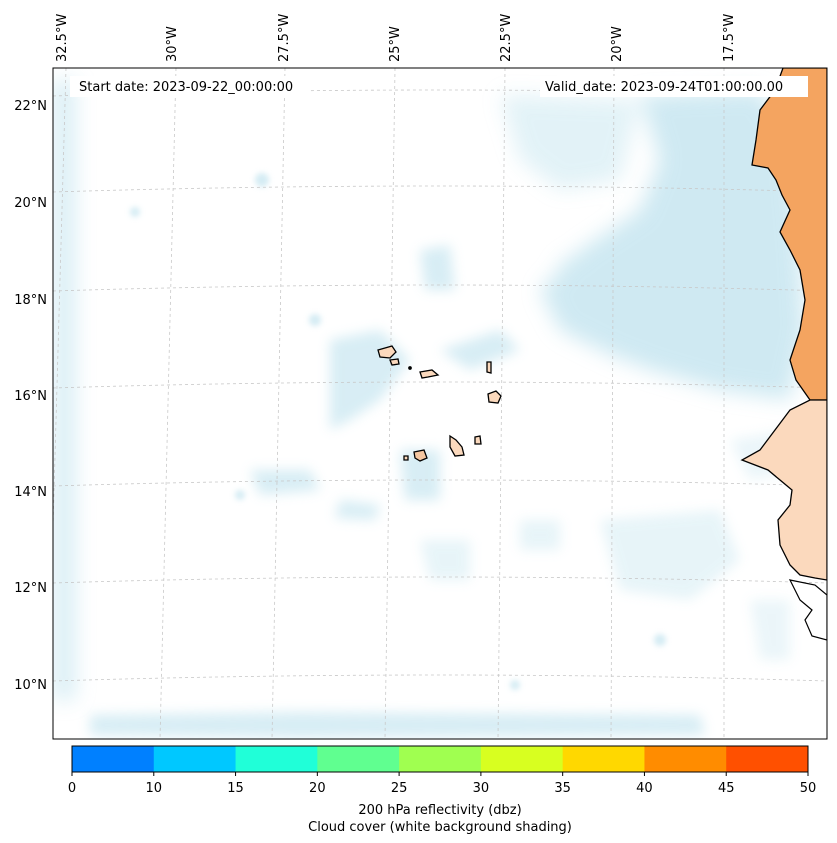 This screenshot has width=837, height=843. I want to click on cape-verde-islands, so click(439, 403).